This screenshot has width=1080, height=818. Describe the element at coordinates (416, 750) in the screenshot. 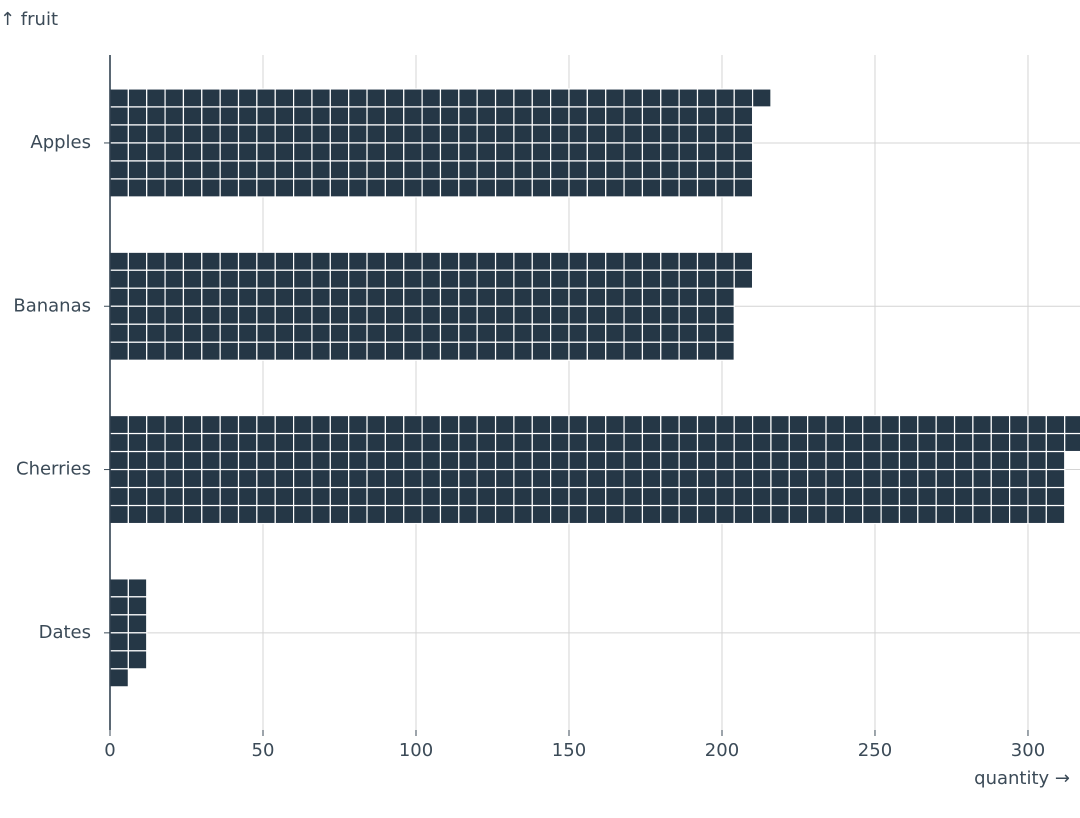

I see `x-tick-label: 100` at that location.